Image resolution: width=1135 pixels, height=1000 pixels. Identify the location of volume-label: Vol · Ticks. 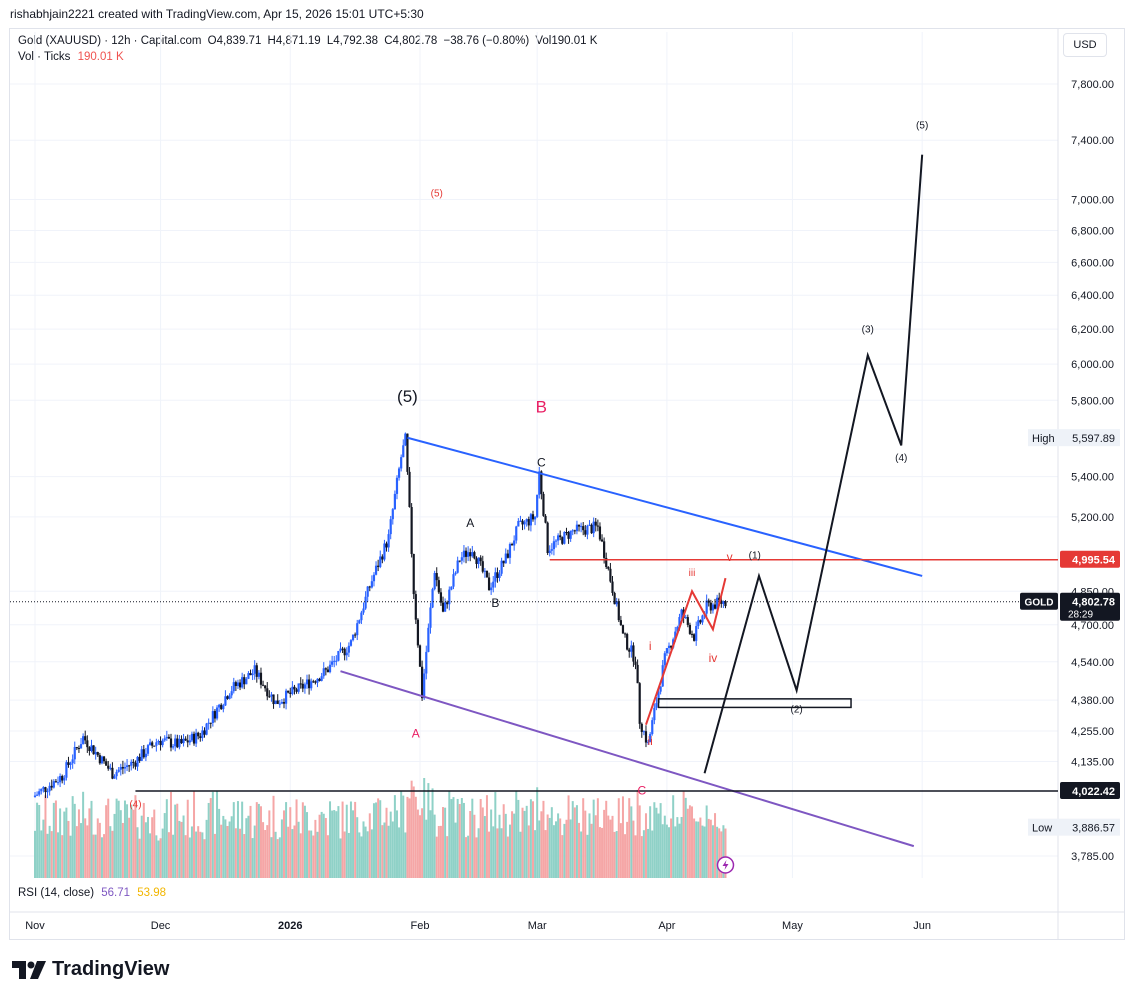
(44, 57).